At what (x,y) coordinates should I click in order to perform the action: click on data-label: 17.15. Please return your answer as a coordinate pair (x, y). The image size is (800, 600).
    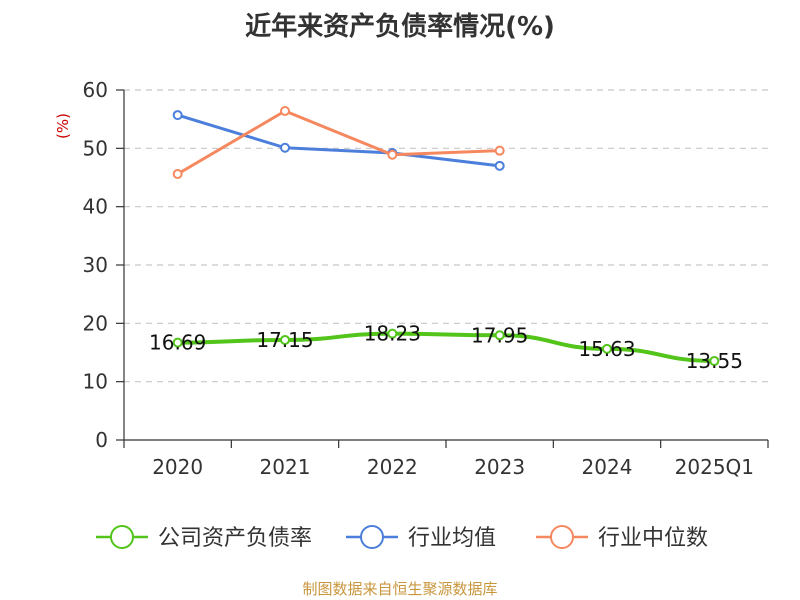
    Looking at the image, I should click on (284, 340).